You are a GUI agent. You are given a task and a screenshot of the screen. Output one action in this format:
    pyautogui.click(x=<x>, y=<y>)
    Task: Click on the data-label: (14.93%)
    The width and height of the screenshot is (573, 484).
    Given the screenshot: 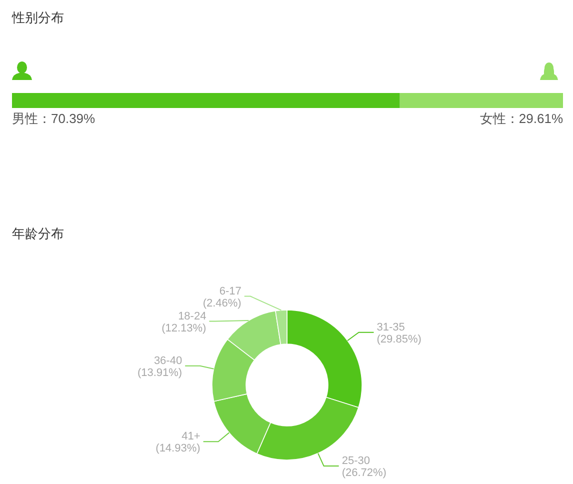 What is the action you would take?
    pyautogui.click(x=178, y=448)
    